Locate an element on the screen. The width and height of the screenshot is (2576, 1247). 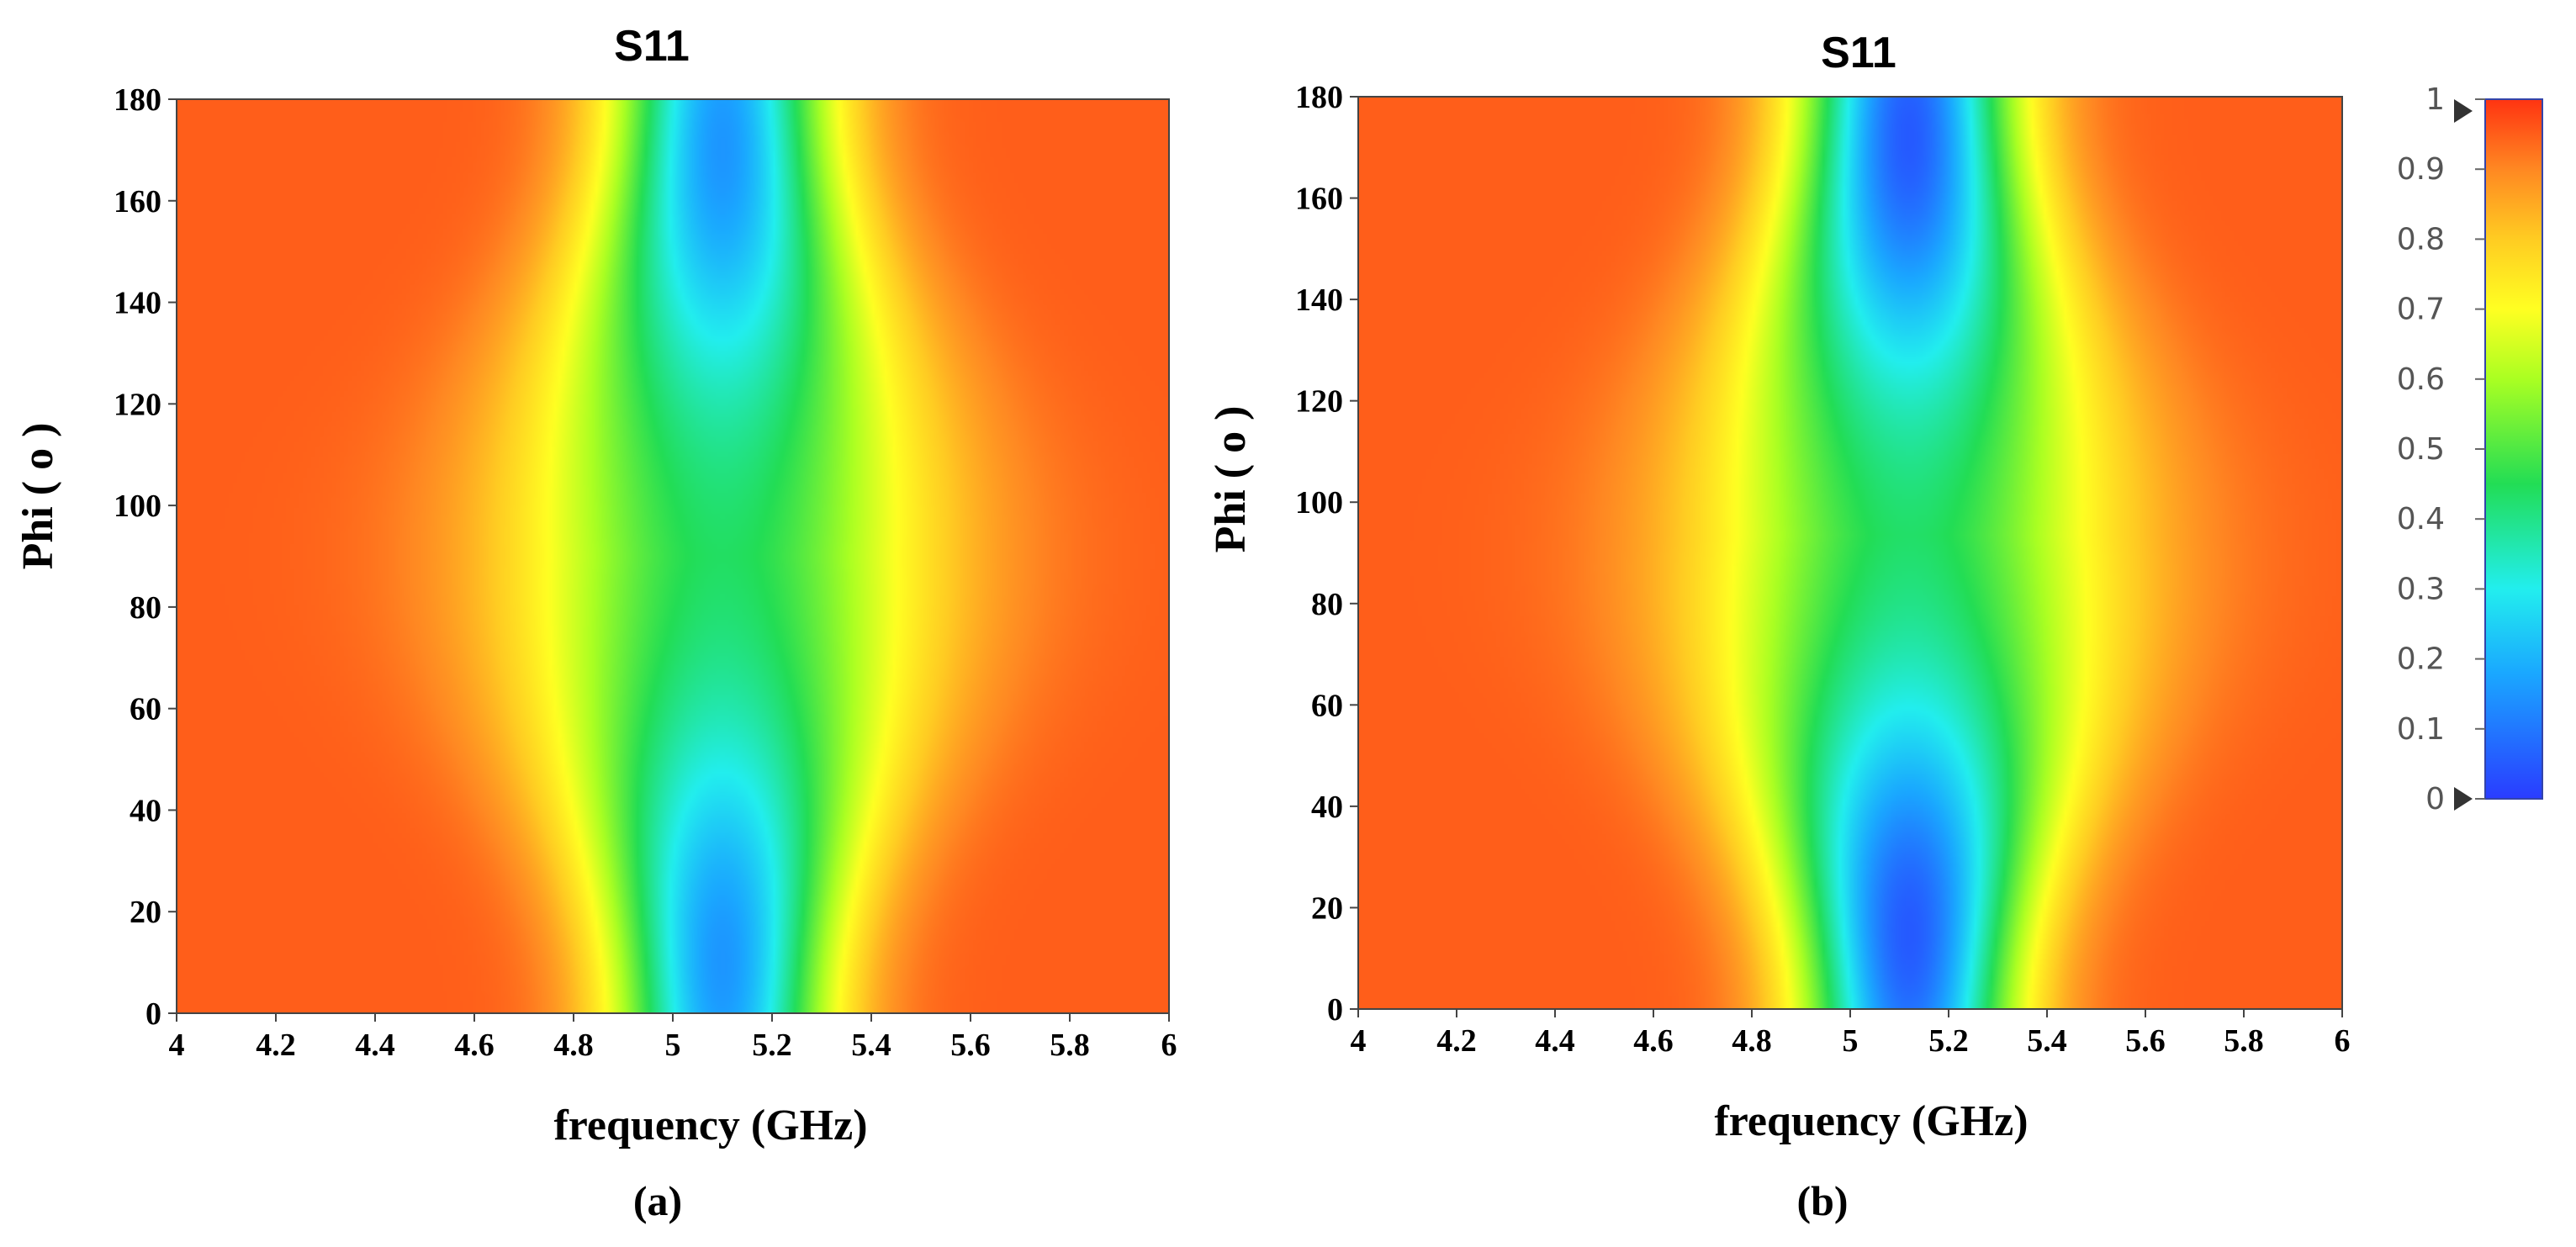
y-tick-label-b: 40 is located at coordinates (1327, 808).